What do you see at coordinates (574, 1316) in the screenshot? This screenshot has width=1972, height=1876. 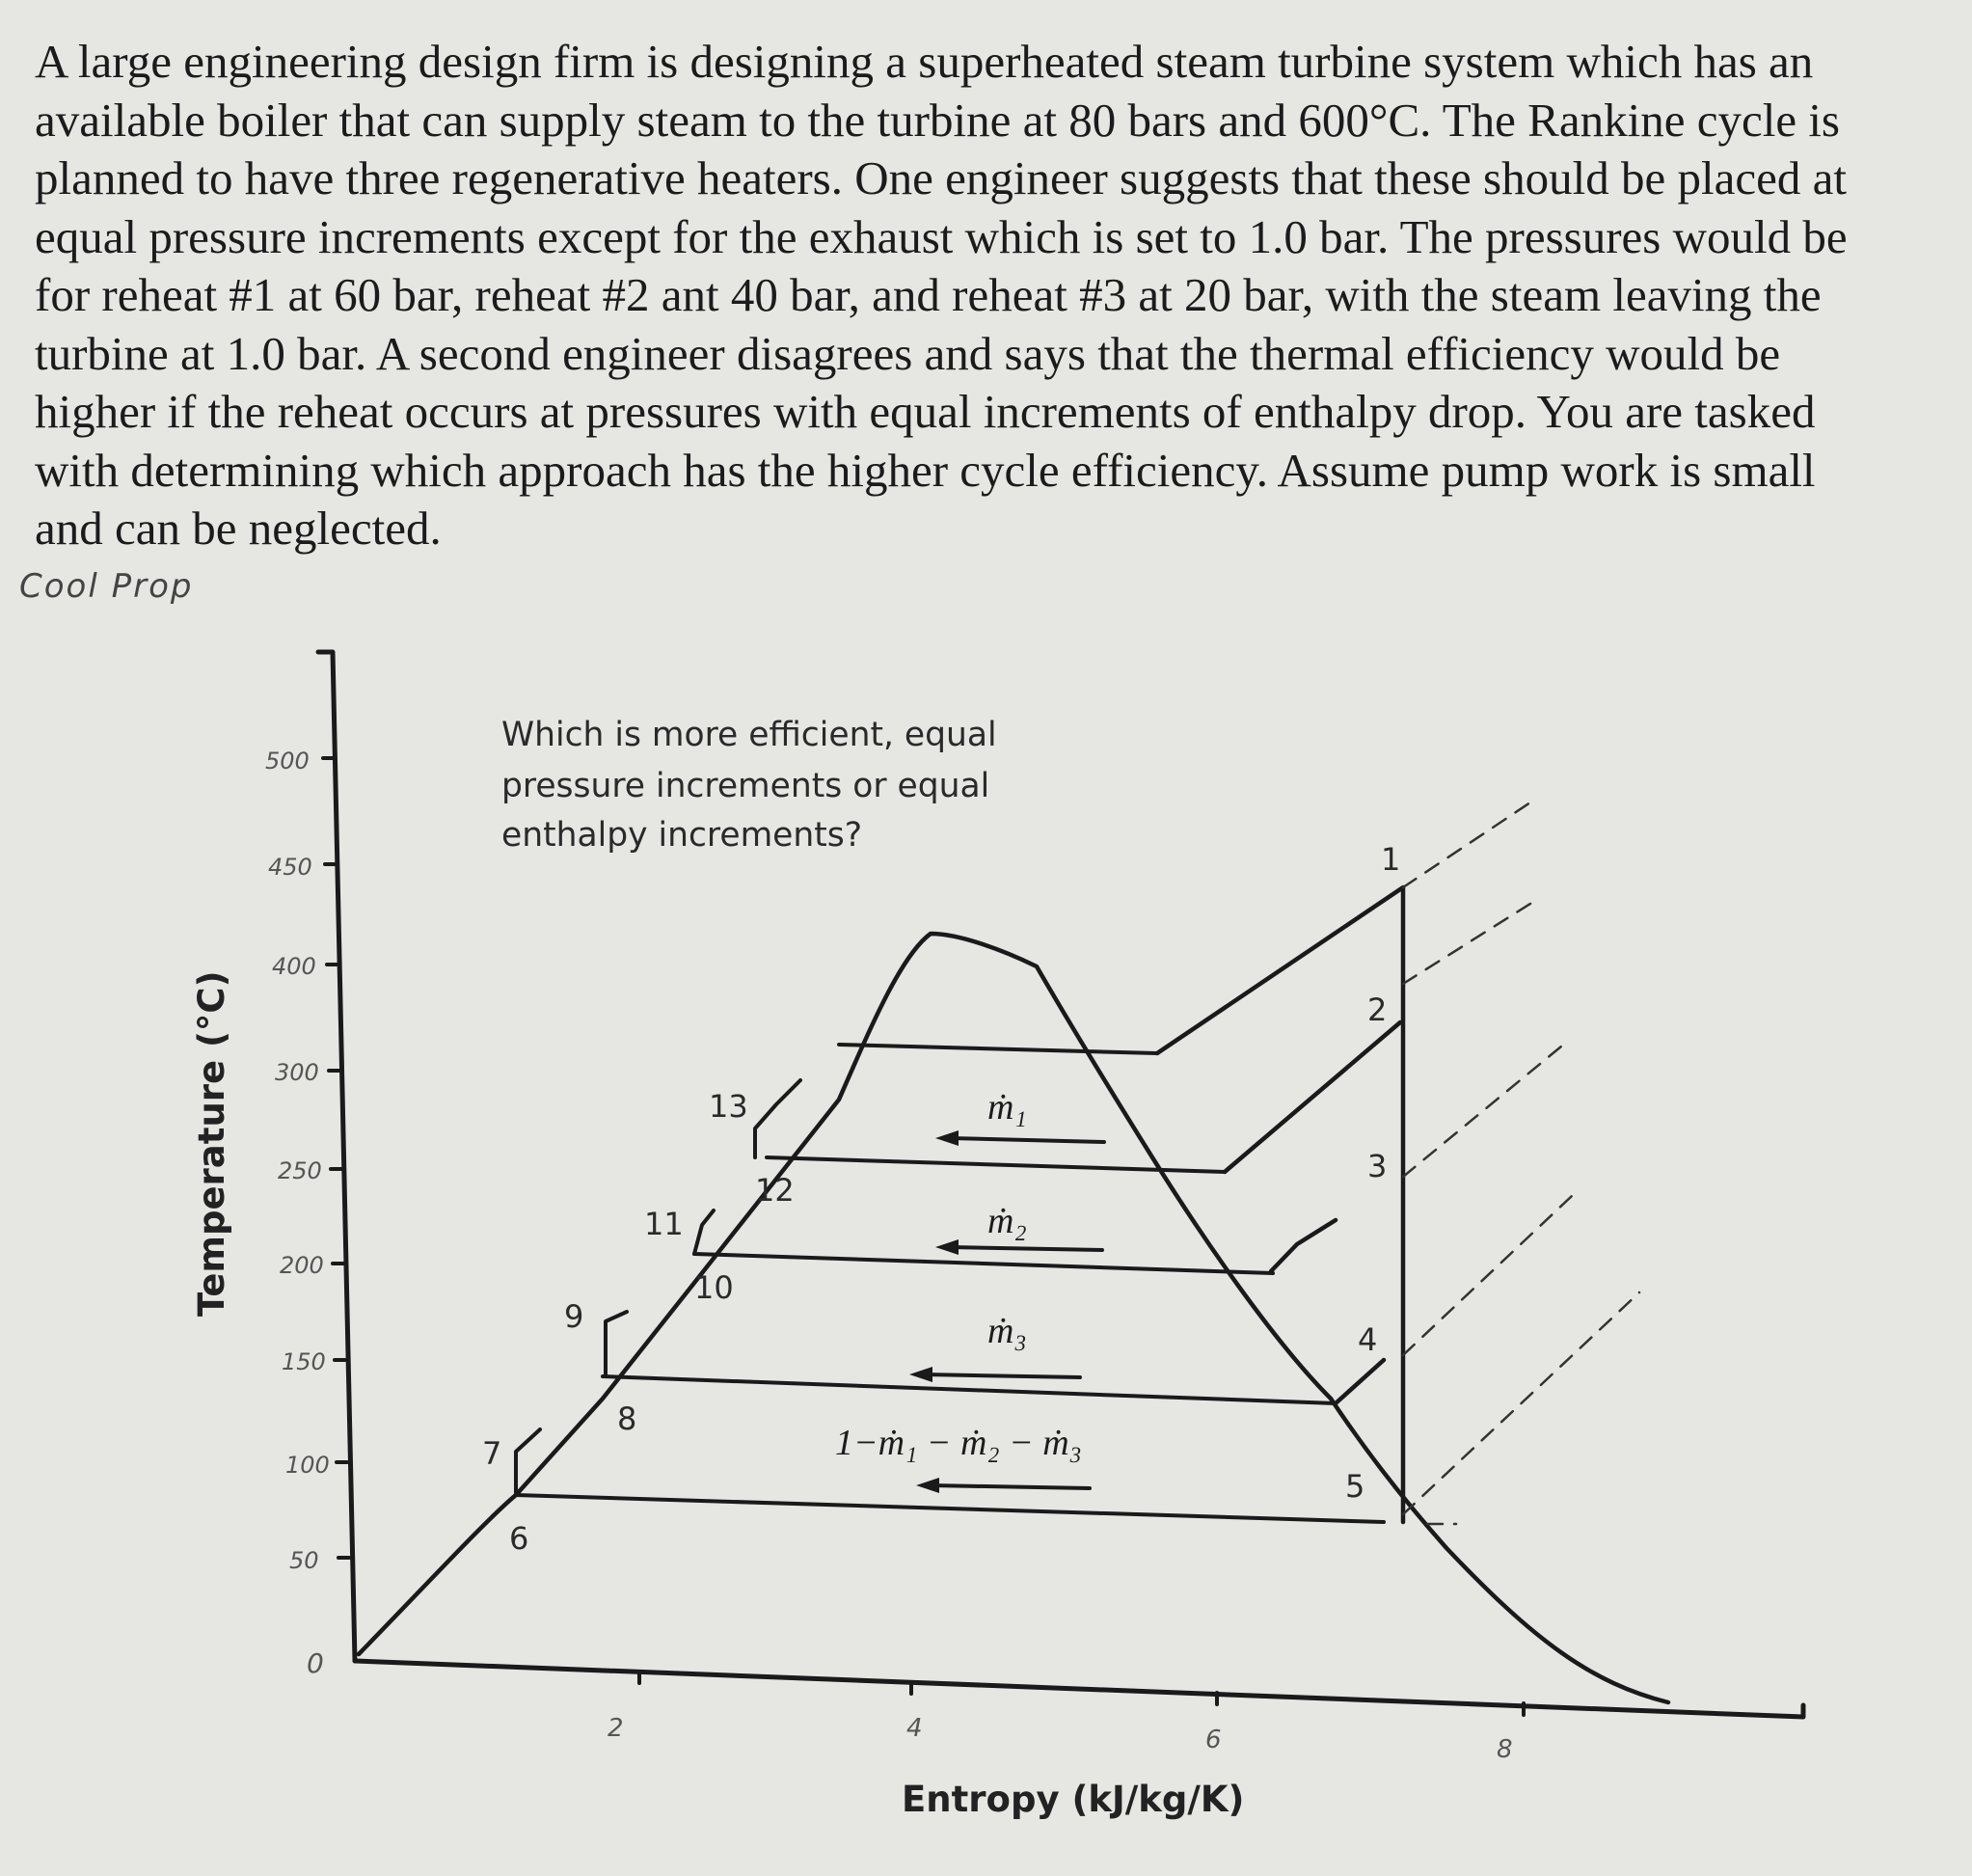 I see `state-label: 9` at bounding box center [574, 1316].